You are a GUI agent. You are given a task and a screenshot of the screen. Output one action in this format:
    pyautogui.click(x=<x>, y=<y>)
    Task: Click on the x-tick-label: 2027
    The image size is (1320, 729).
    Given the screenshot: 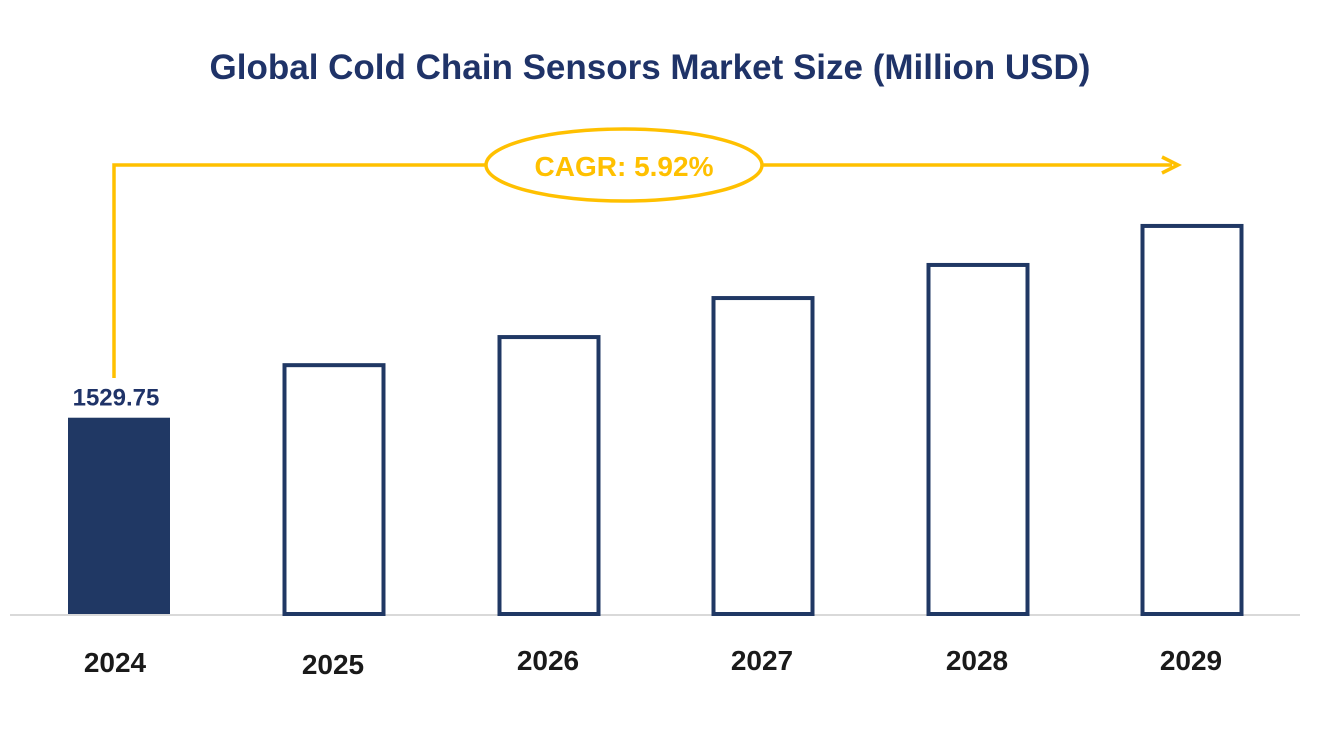 What is the action you would take?
    pyautogui.click(x=762, y=660)
    